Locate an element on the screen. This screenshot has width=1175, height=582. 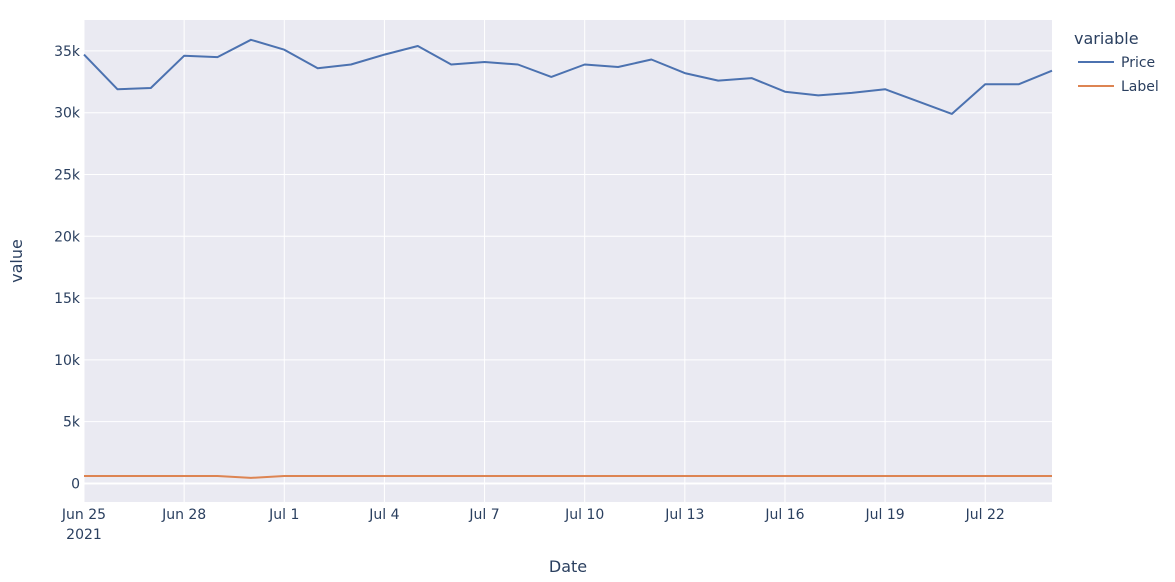
x-tick-label: Jul 16 is located at coordinates (784, 515).